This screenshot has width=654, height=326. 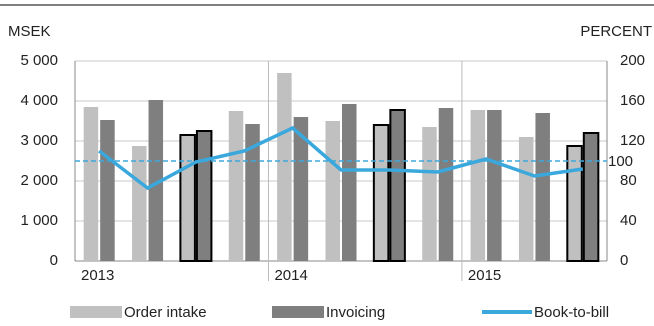 I want to click on x-tick-label: 2013, so click(x=97, y=275).